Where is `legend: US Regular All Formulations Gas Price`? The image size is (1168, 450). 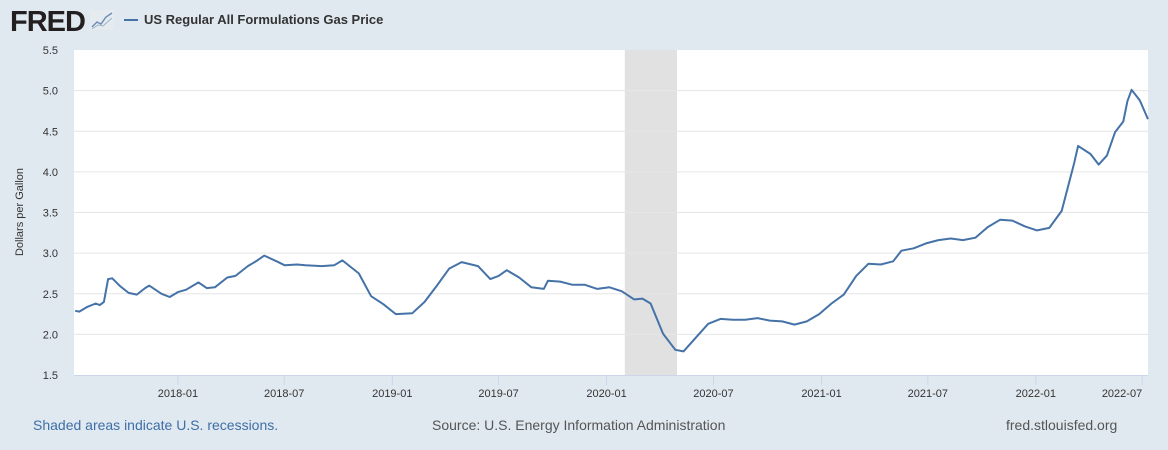 legend: US Regular All Formulations Gas Price is located at coordinates (253, 19).